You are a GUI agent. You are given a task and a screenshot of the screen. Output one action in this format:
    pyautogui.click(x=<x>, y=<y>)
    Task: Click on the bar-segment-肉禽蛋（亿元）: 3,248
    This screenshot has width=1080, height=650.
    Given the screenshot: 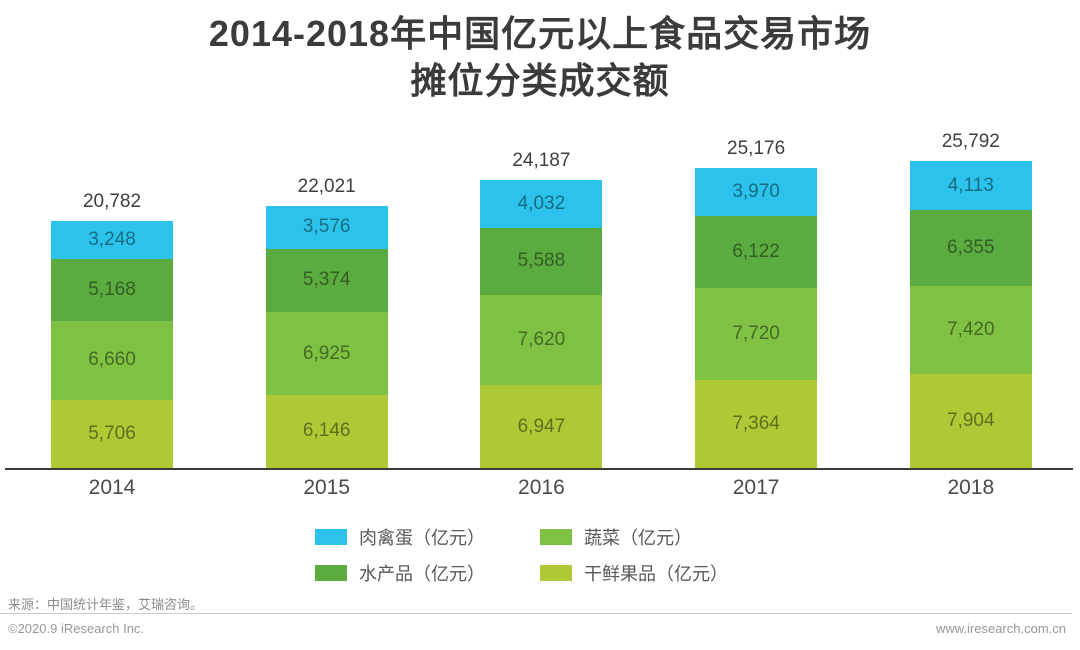 What is the action you would take?
    pyautogui.click(x=112, y=240)
    